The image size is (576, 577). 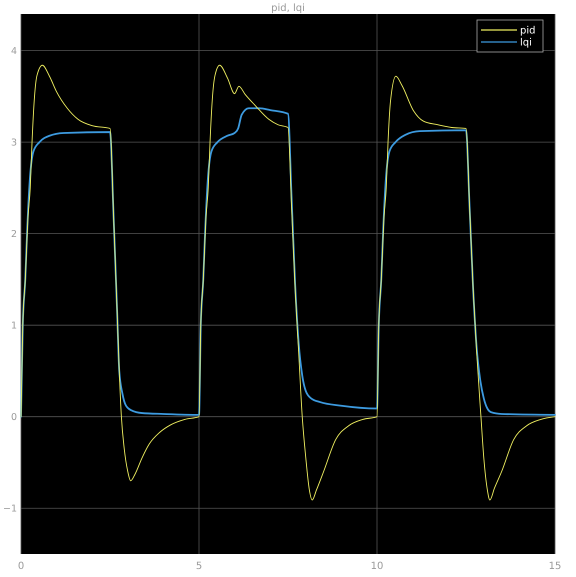 I want to click on x-tick-label: 15, so click(x=555, y=566).